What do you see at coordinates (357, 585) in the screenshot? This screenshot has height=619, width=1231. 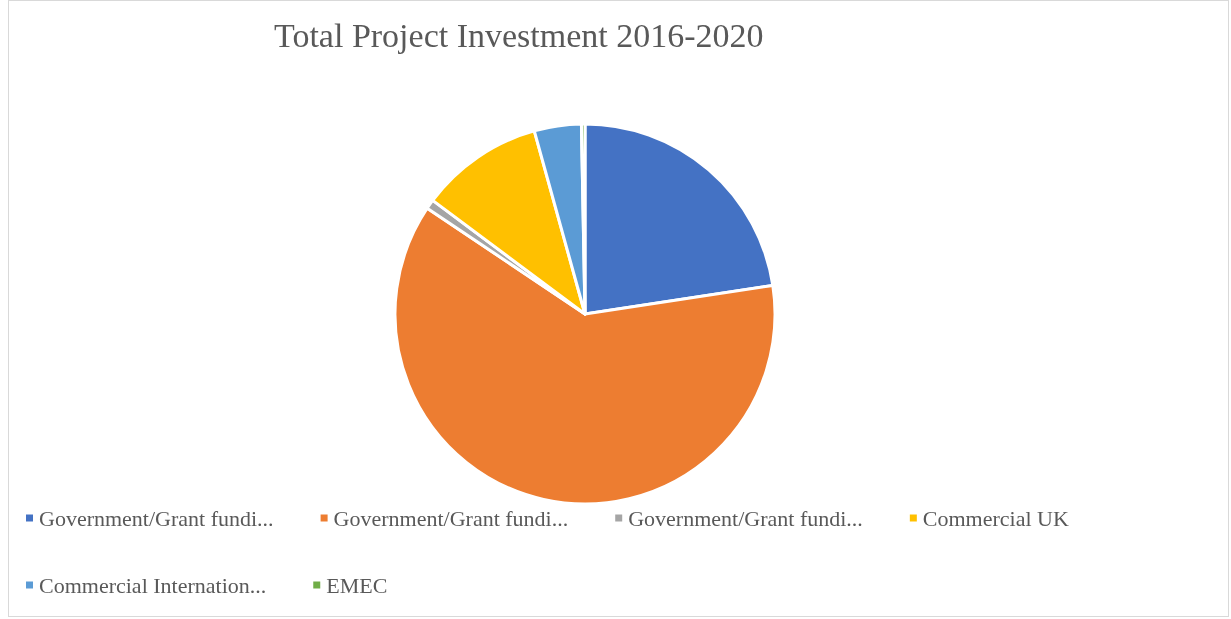 I see `legend-label: EMEC` at bounding box center [357, 585].